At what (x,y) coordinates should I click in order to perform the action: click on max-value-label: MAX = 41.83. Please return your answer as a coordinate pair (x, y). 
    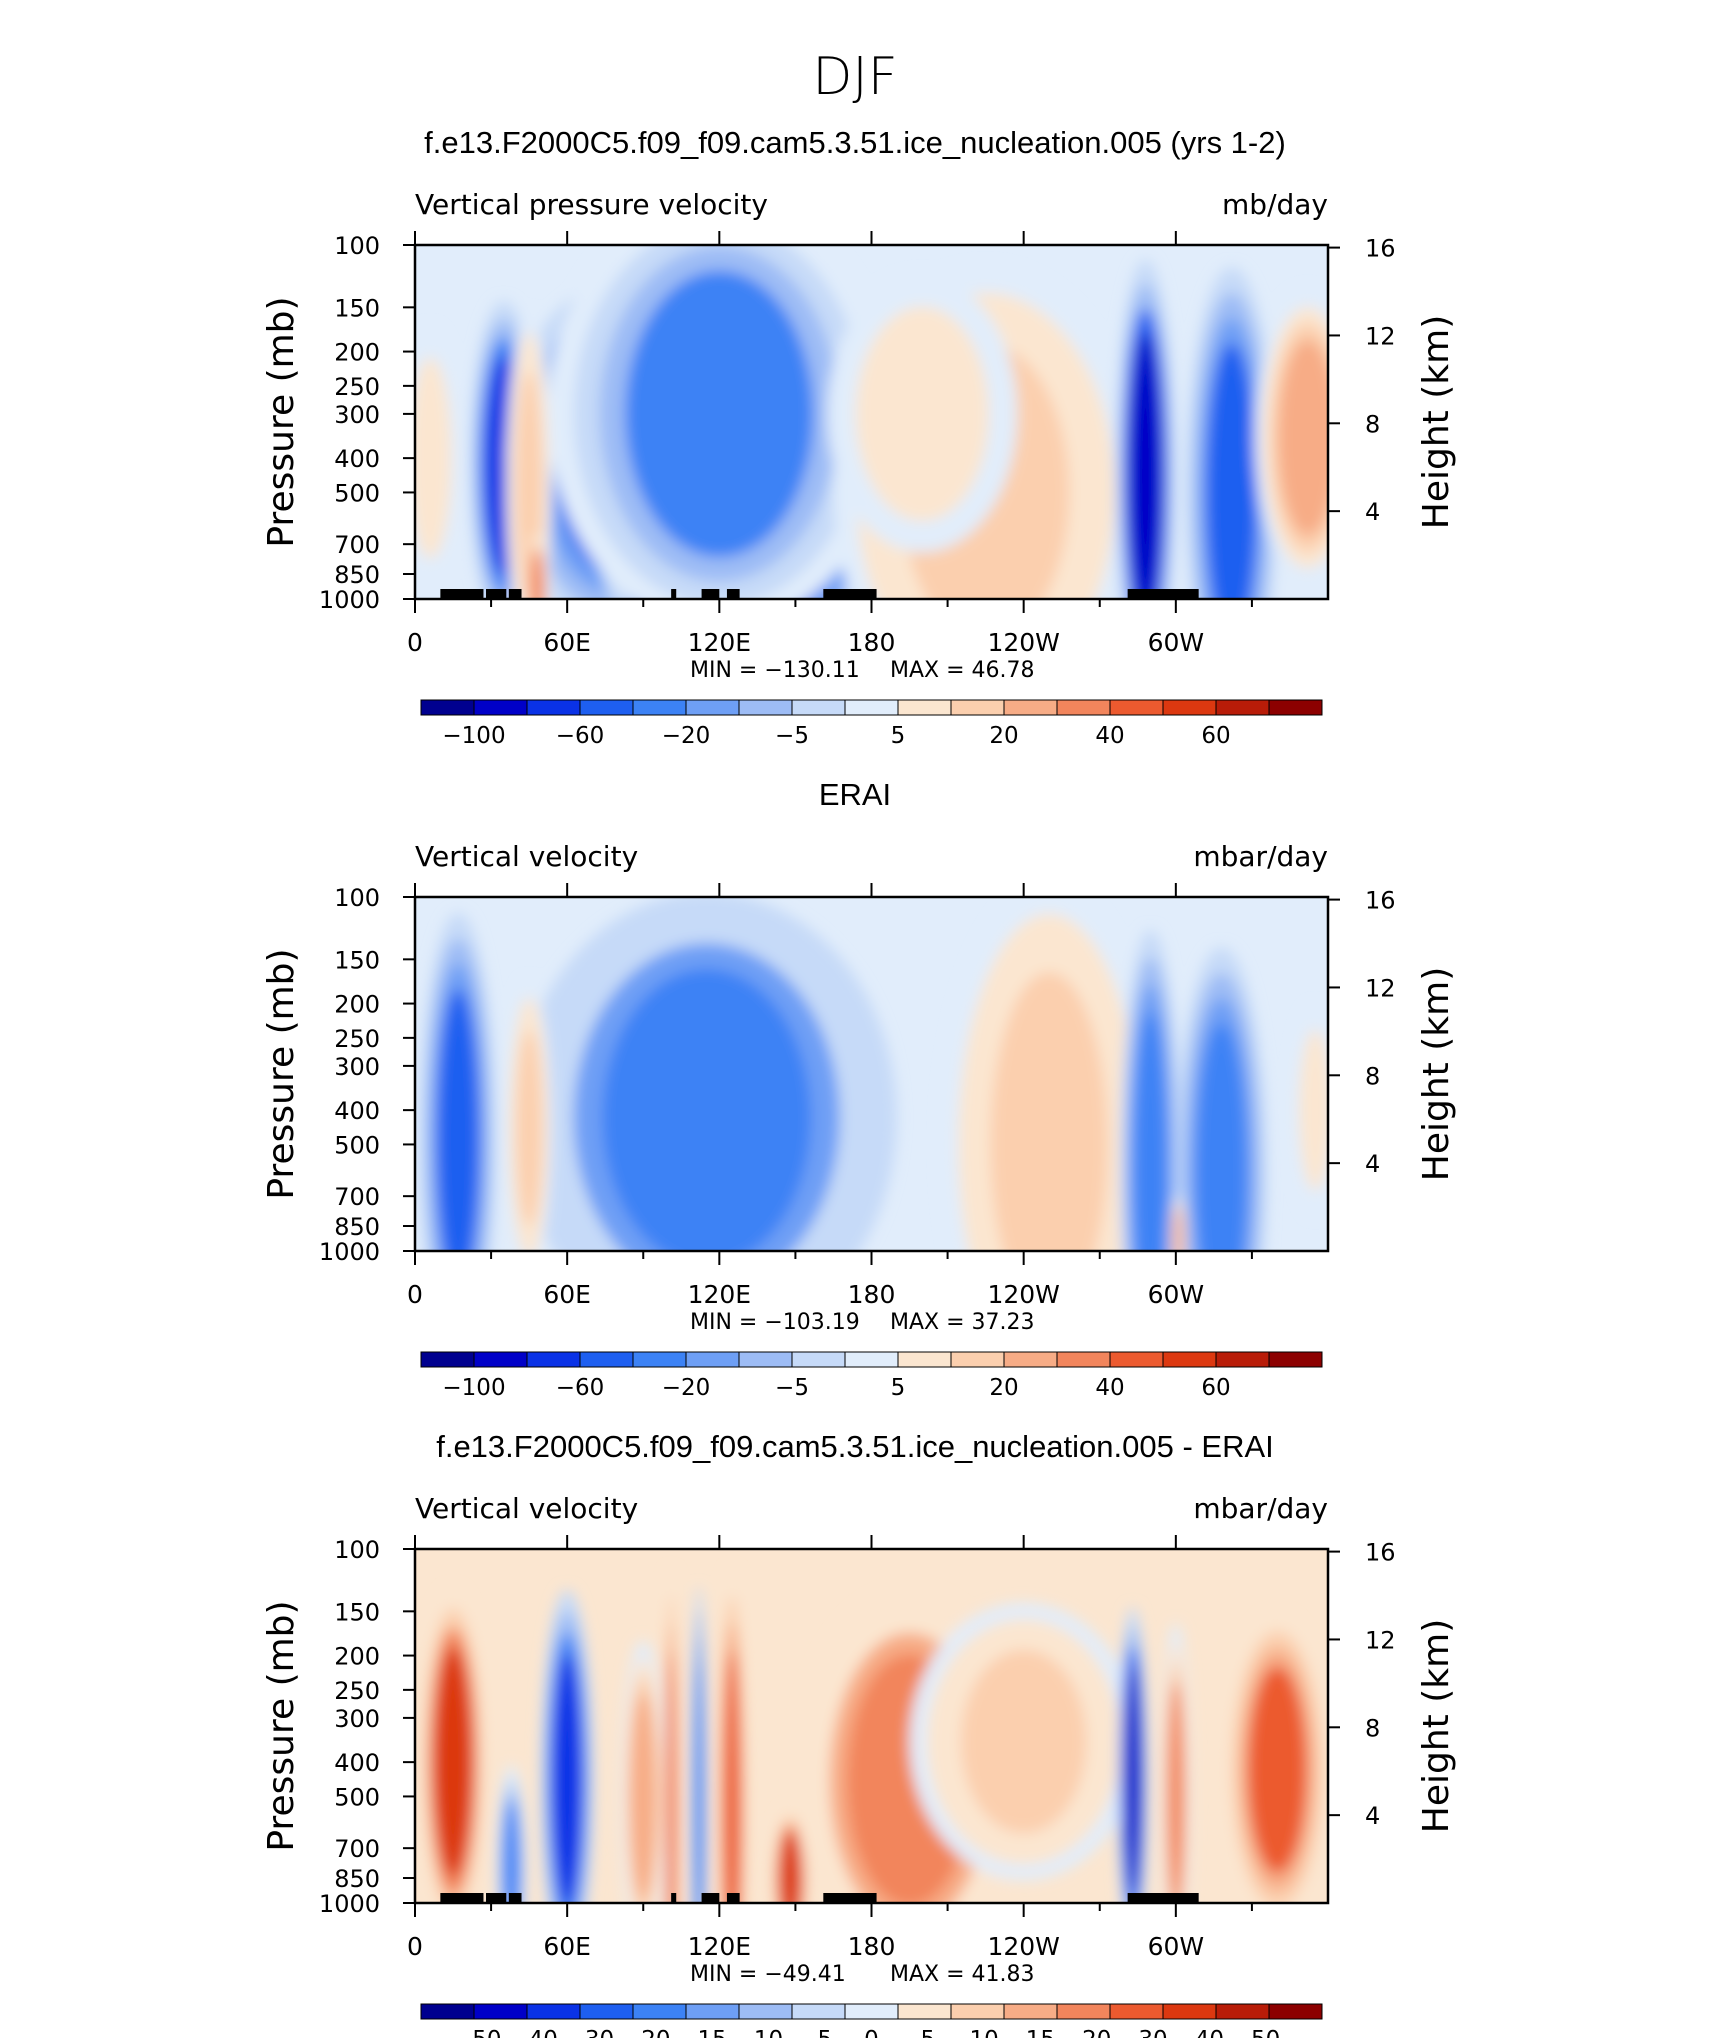
    Looking at the image, I should click on (962, 1974).